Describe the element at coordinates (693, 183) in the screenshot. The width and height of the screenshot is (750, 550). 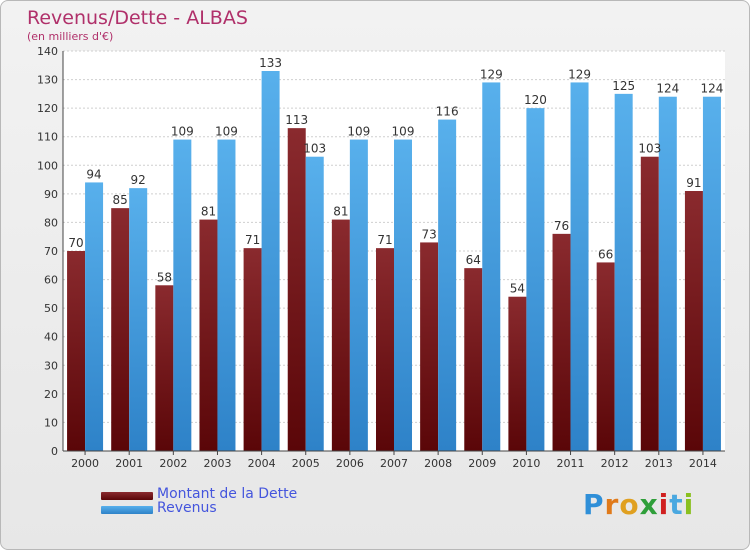
I see `value-label-debt-2014: 91` at that location.